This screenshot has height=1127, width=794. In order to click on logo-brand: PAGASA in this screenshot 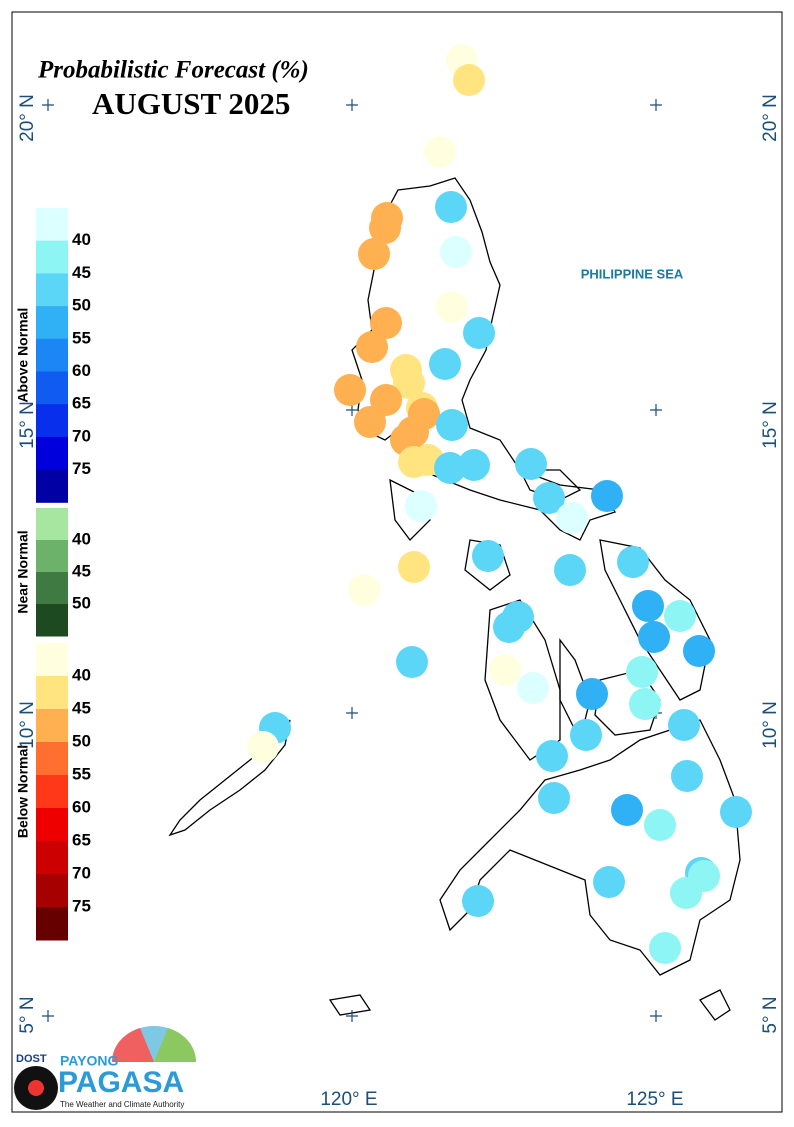, I will do `click(121, 1082)`.